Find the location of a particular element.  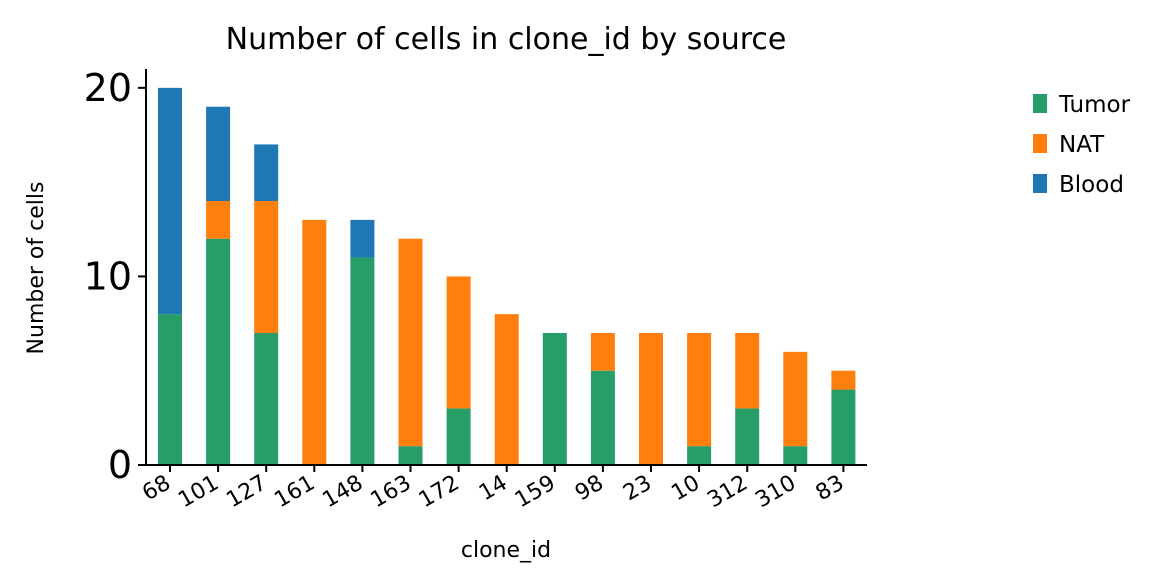

x-axis-label: clone_id is located at coordinates (506, 550).